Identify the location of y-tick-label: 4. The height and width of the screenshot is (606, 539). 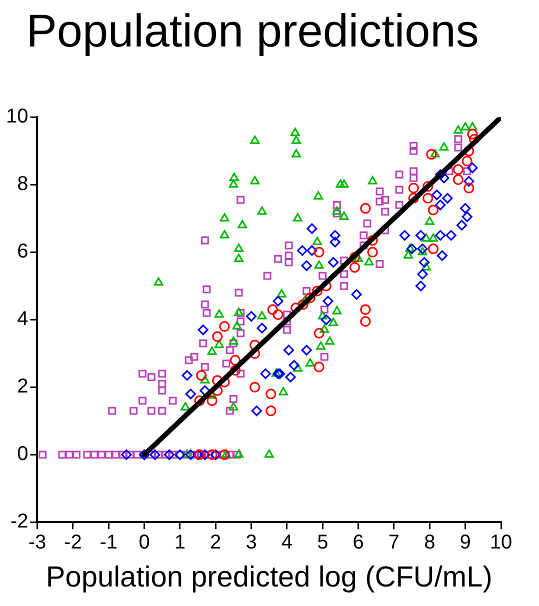
(22, 319).